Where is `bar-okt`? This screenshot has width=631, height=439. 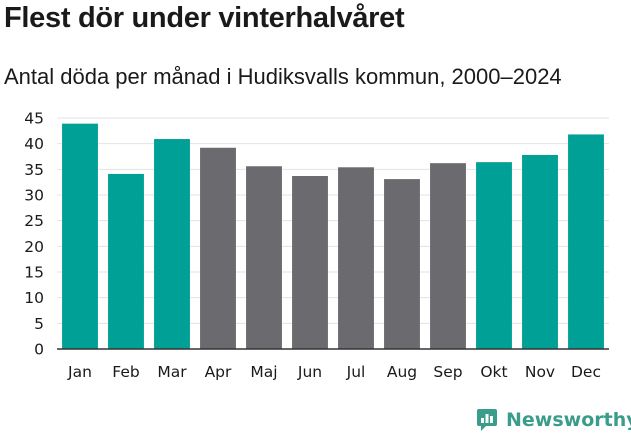 bar-okt is located at coordinates (494, 255).